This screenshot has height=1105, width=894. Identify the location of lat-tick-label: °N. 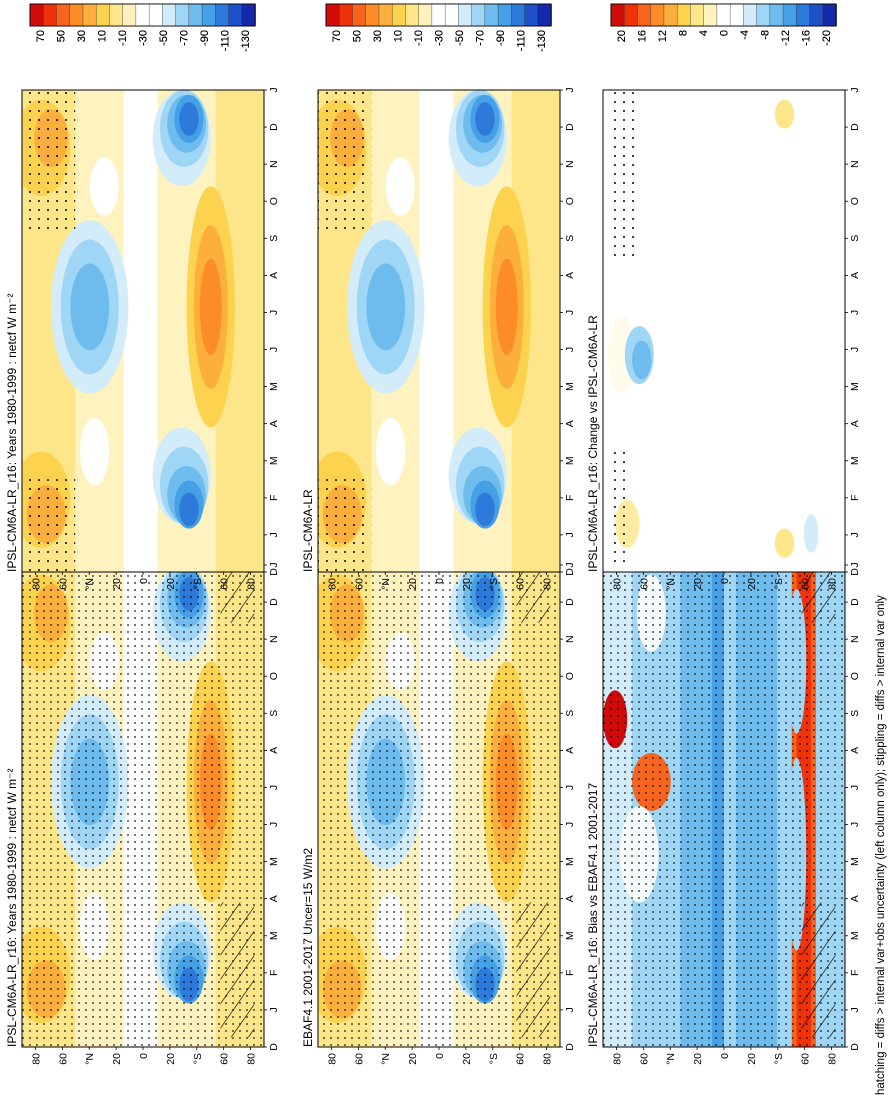
(386, 1059).